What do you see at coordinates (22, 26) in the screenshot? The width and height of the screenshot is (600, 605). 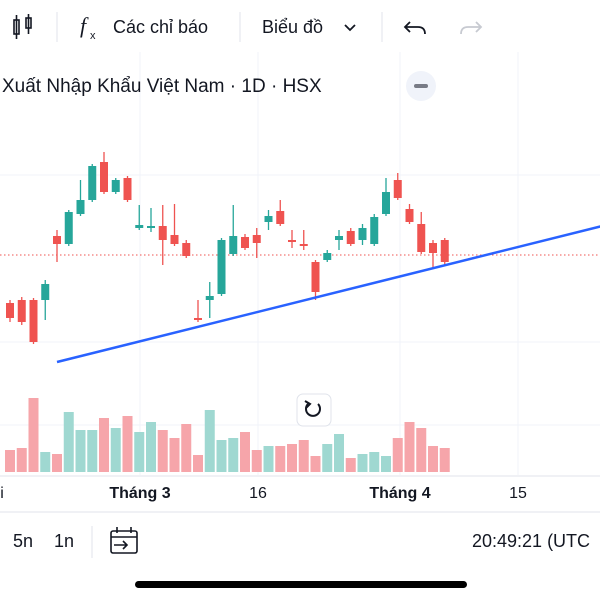 I see `candle-icon` at bounding box center [22, 26].